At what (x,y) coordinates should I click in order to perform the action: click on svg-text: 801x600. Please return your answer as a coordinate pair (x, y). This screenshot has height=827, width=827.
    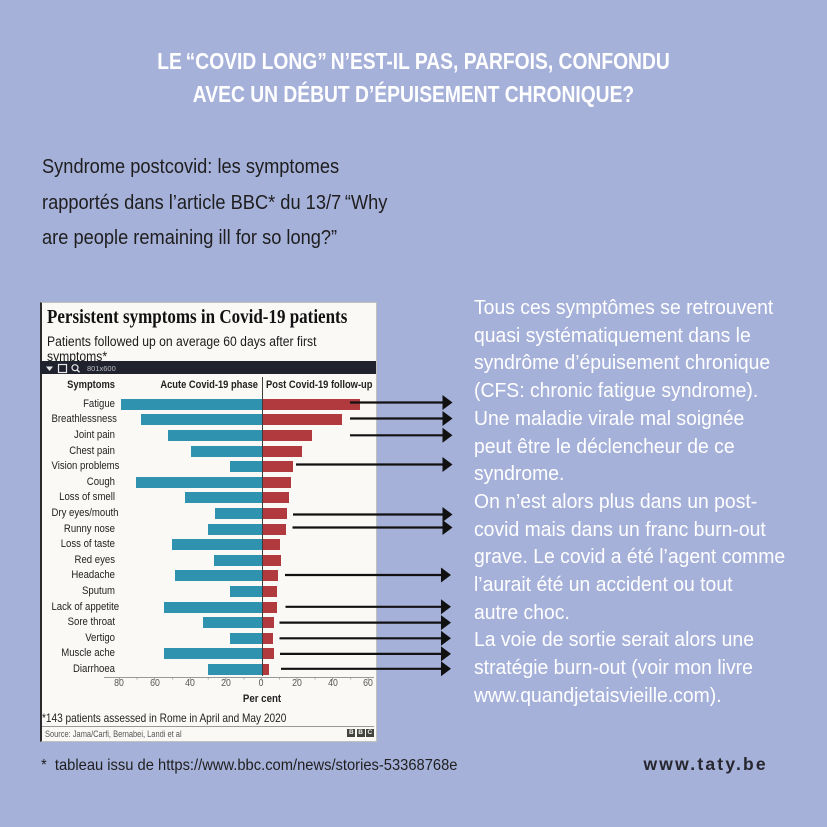
    Looking at the image, I should click on (101, 368).